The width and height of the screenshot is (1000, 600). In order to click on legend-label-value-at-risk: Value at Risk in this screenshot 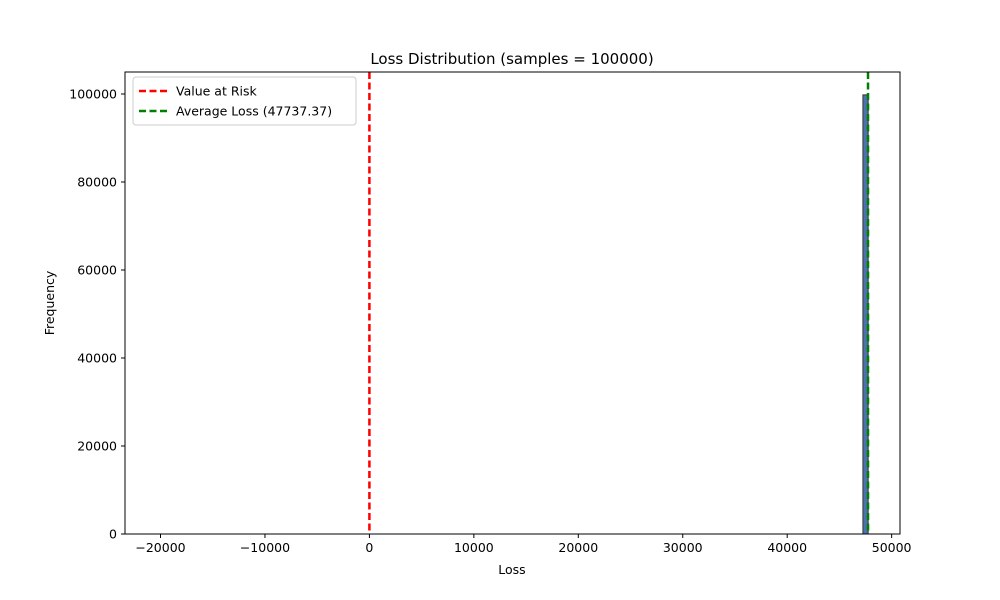, I will do `click(217, 91)`.